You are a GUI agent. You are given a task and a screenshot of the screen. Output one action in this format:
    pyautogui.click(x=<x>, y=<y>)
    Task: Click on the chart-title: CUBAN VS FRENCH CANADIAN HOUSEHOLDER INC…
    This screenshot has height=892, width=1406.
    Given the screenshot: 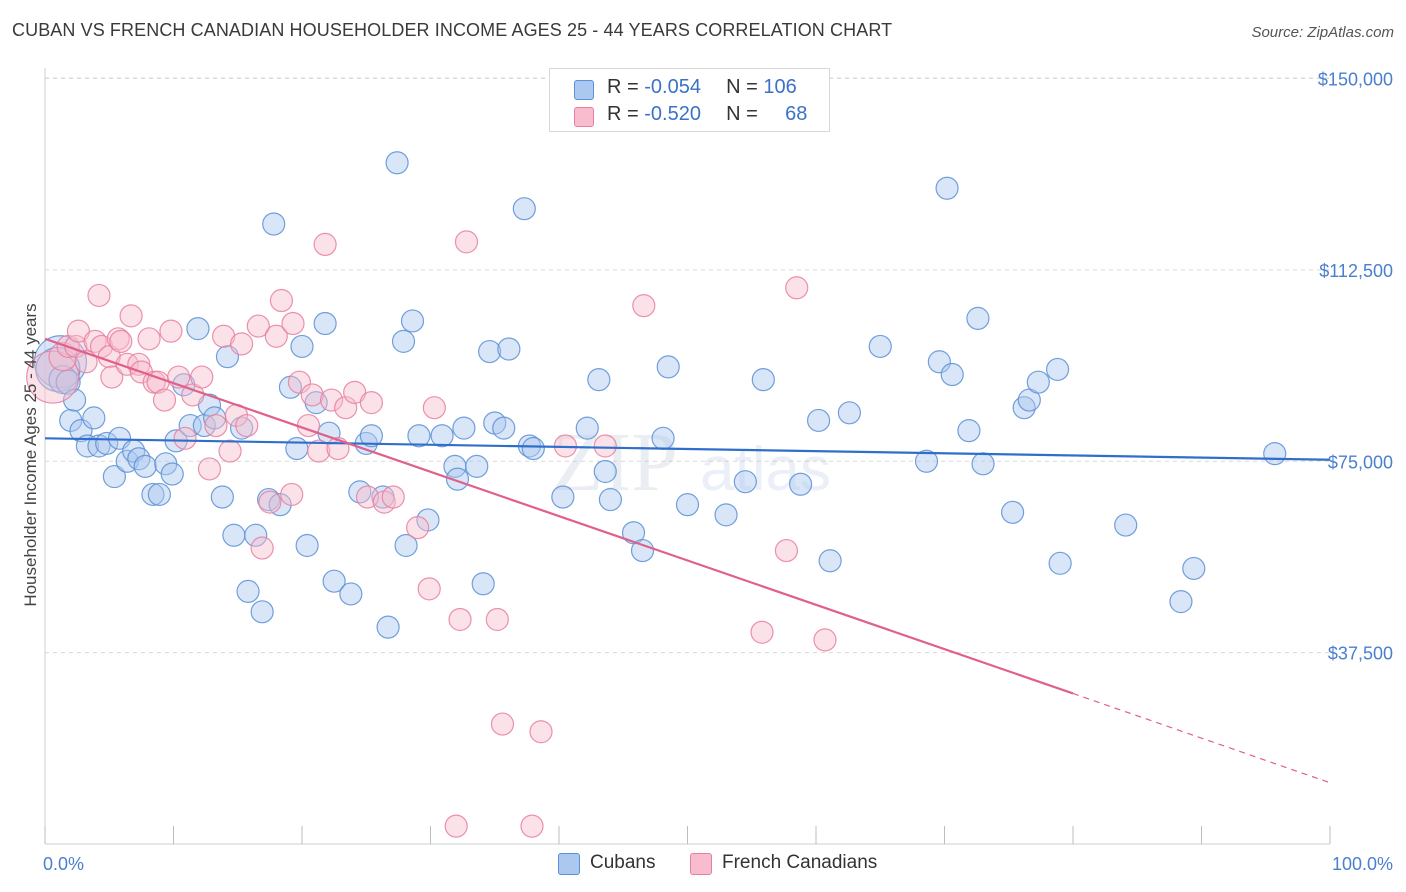 What is the action you would take?
    pyautogui.click(x=452, y=30)
    